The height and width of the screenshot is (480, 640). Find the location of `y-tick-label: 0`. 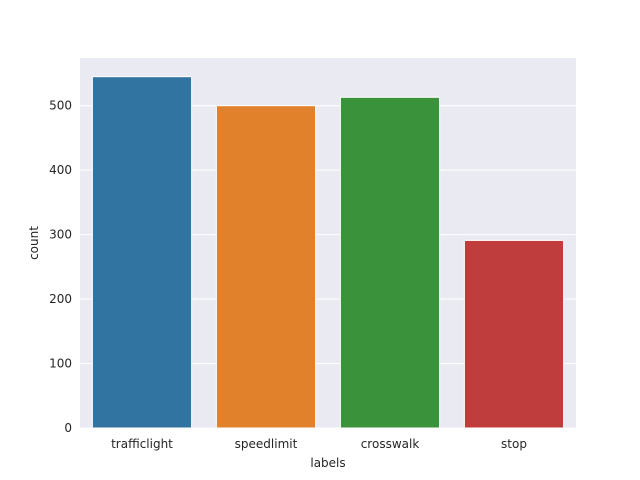

y-tick-label: 0 is located at coordinates (68, 428).